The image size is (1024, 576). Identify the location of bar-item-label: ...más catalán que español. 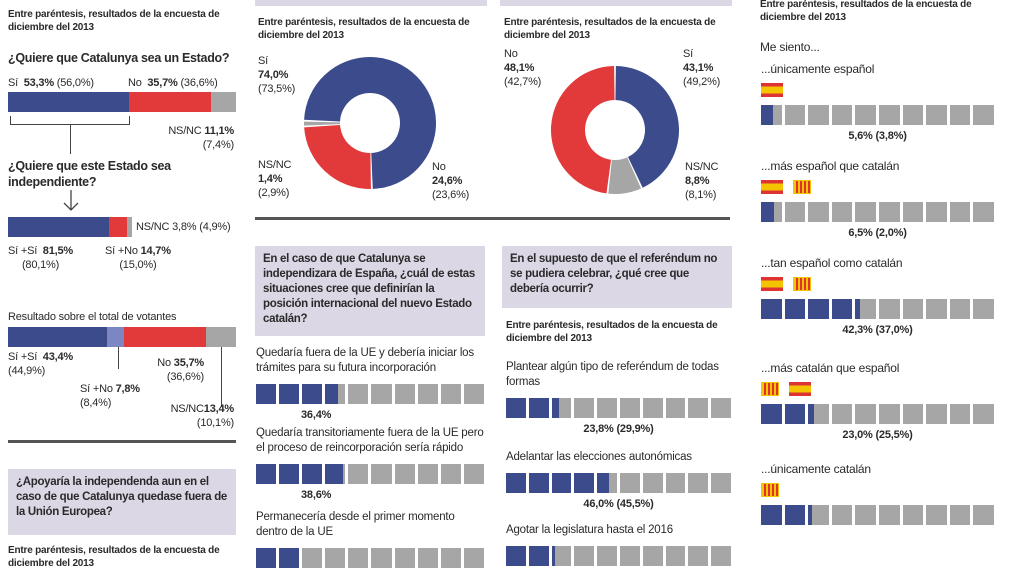
(830, 368).